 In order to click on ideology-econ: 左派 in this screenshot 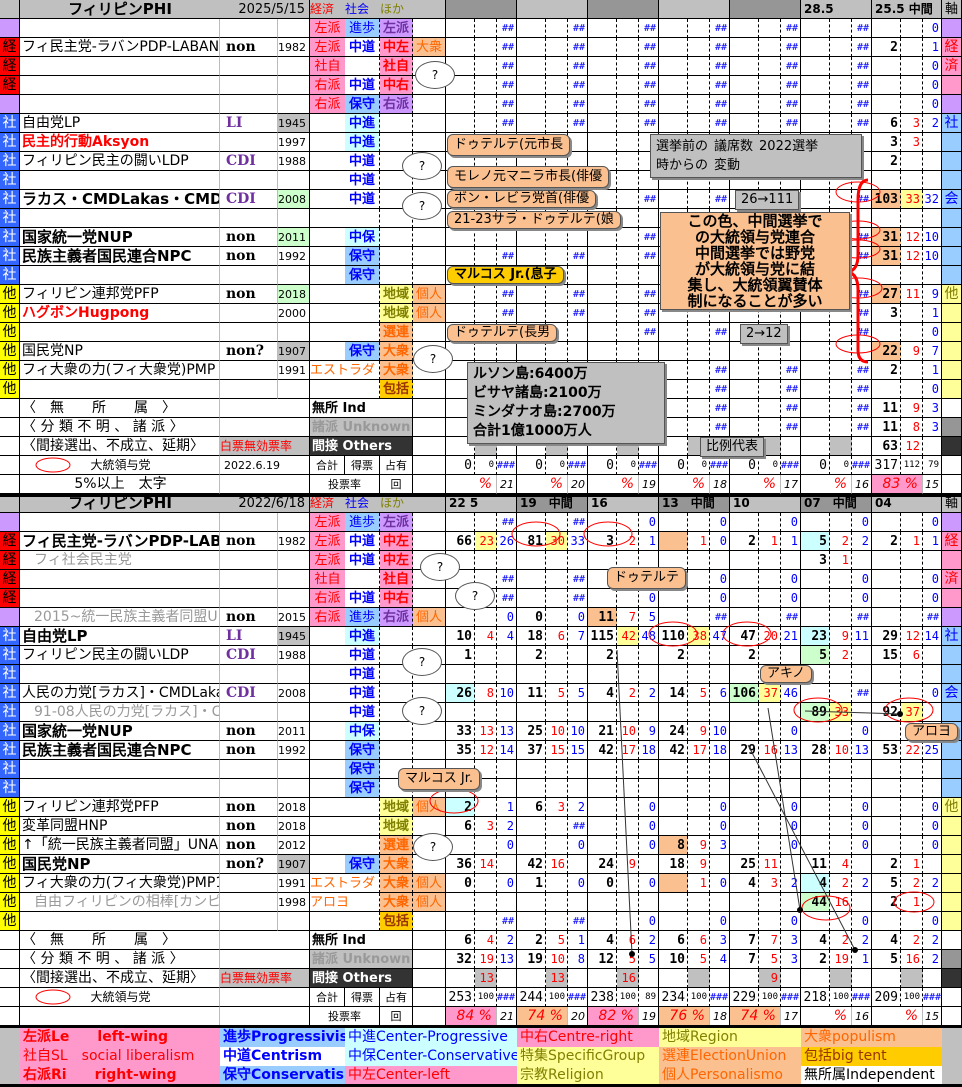, I will do `click(327, 28)`.